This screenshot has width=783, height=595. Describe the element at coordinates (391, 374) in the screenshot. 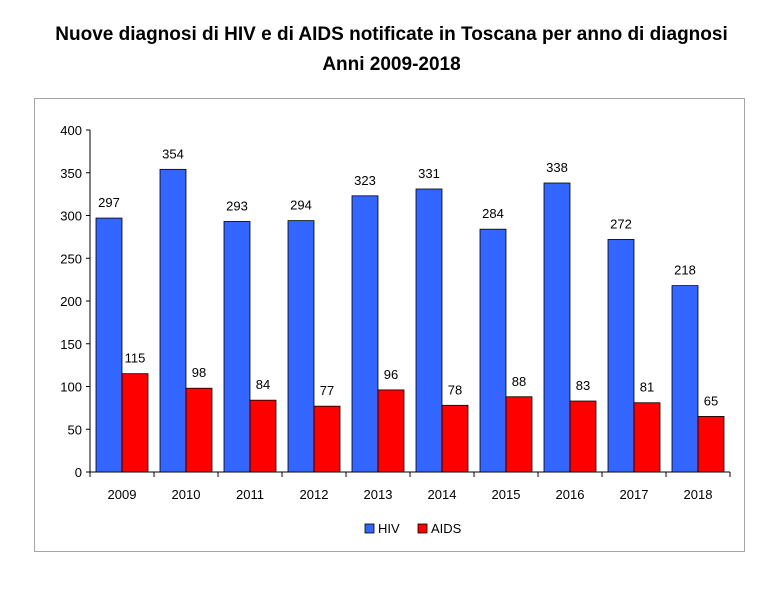

I see `aids-data-label: 96` at that location.